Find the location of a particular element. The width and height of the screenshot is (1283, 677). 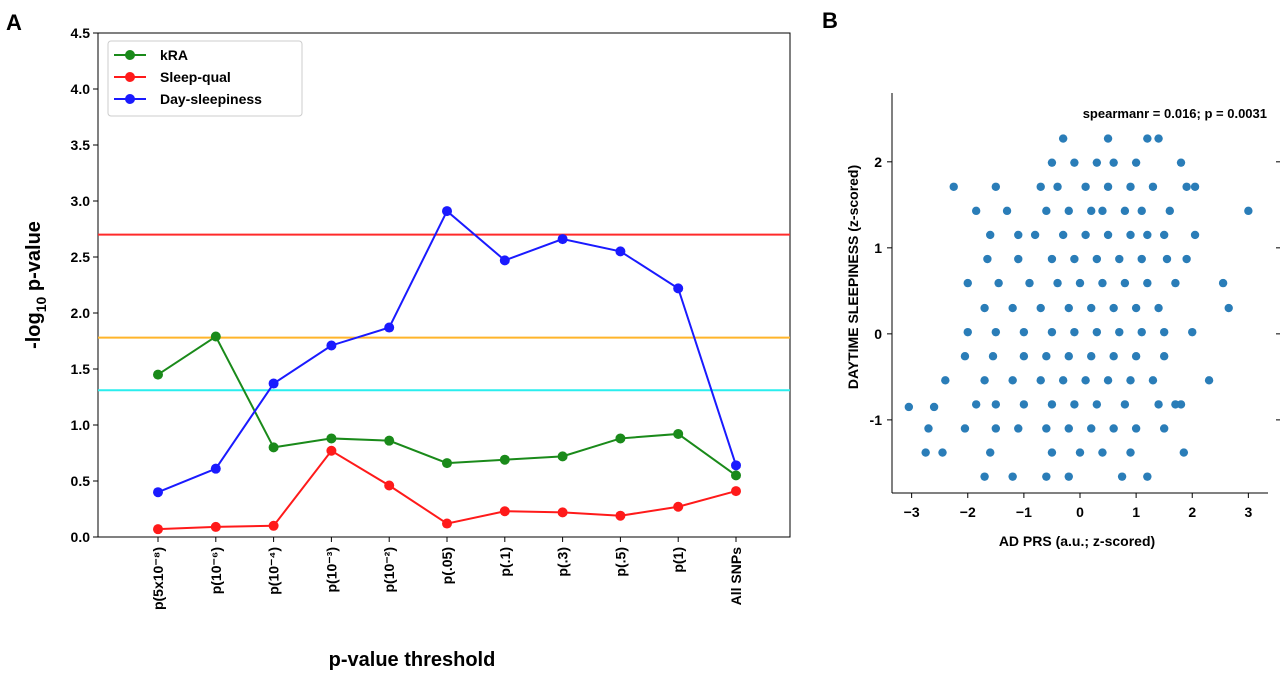

chart-a-x-tick-label: p(.1) is located at coordinates (505, 562).